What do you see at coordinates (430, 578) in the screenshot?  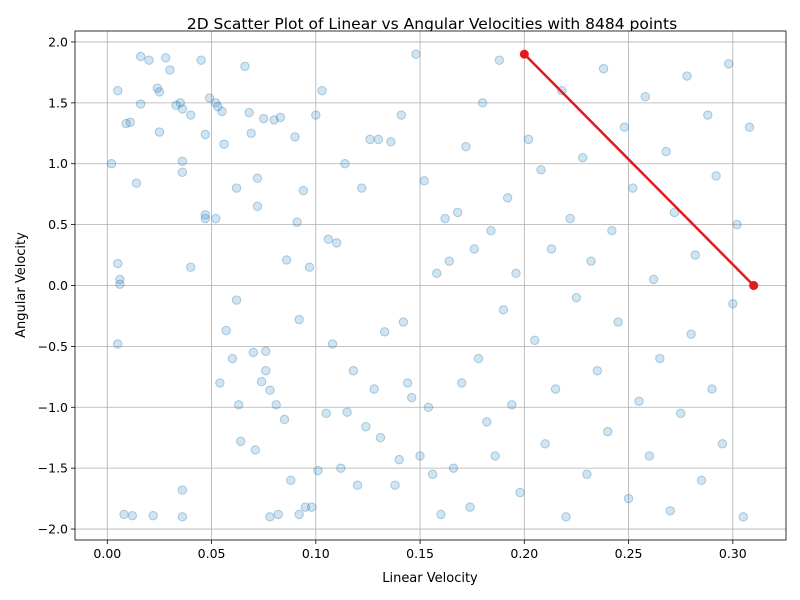 I see `x-axis-label: Linear Velocity` at bounding box center [430, 578].